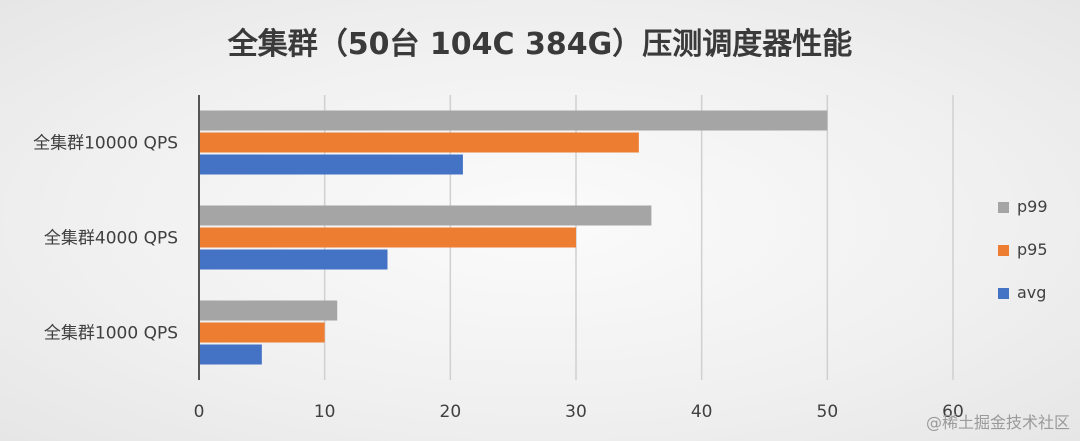 This screenshot has height=441, width=1080. Describe the element at coordinates (1031, 292) in the screenshot. I see `legend-label-avg: avg` at that location.